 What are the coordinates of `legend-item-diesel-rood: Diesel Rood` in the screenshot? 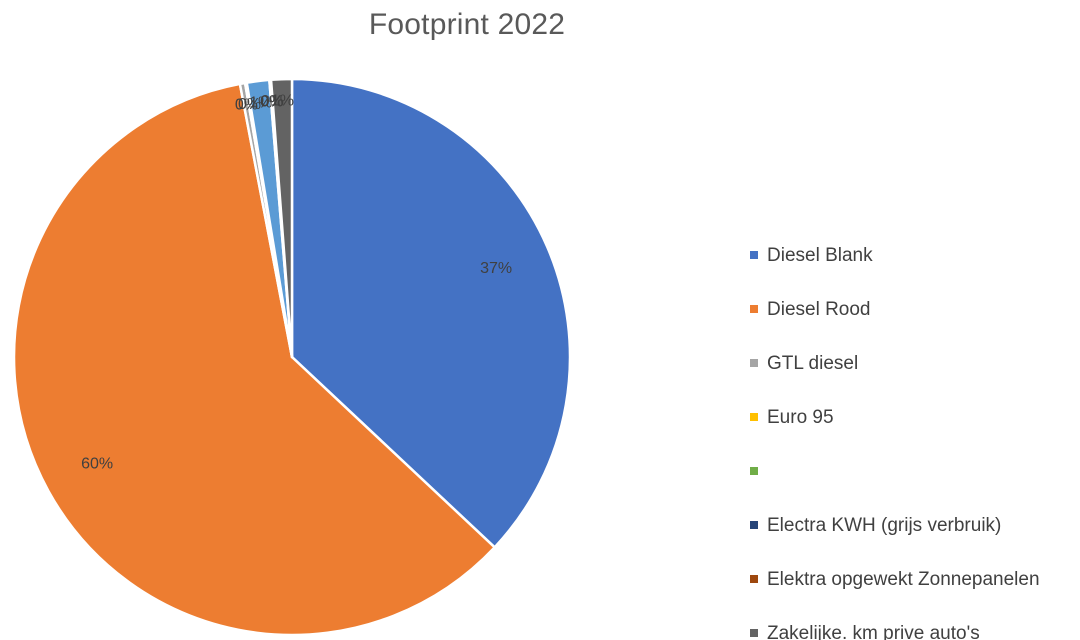 It's located at (915, 321).